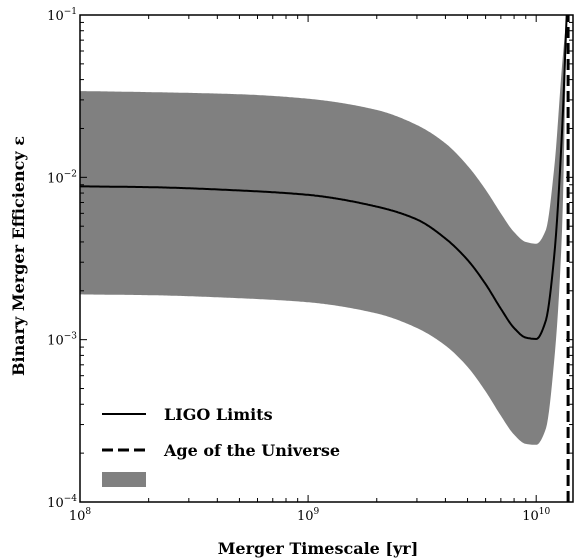 This screenshot has width=576, height=558. What do you see at coordinates (318, 548) in the screenshot?
I see `x-axis-label: Merger Timescale [yr]` at bounding box center [318, 548].